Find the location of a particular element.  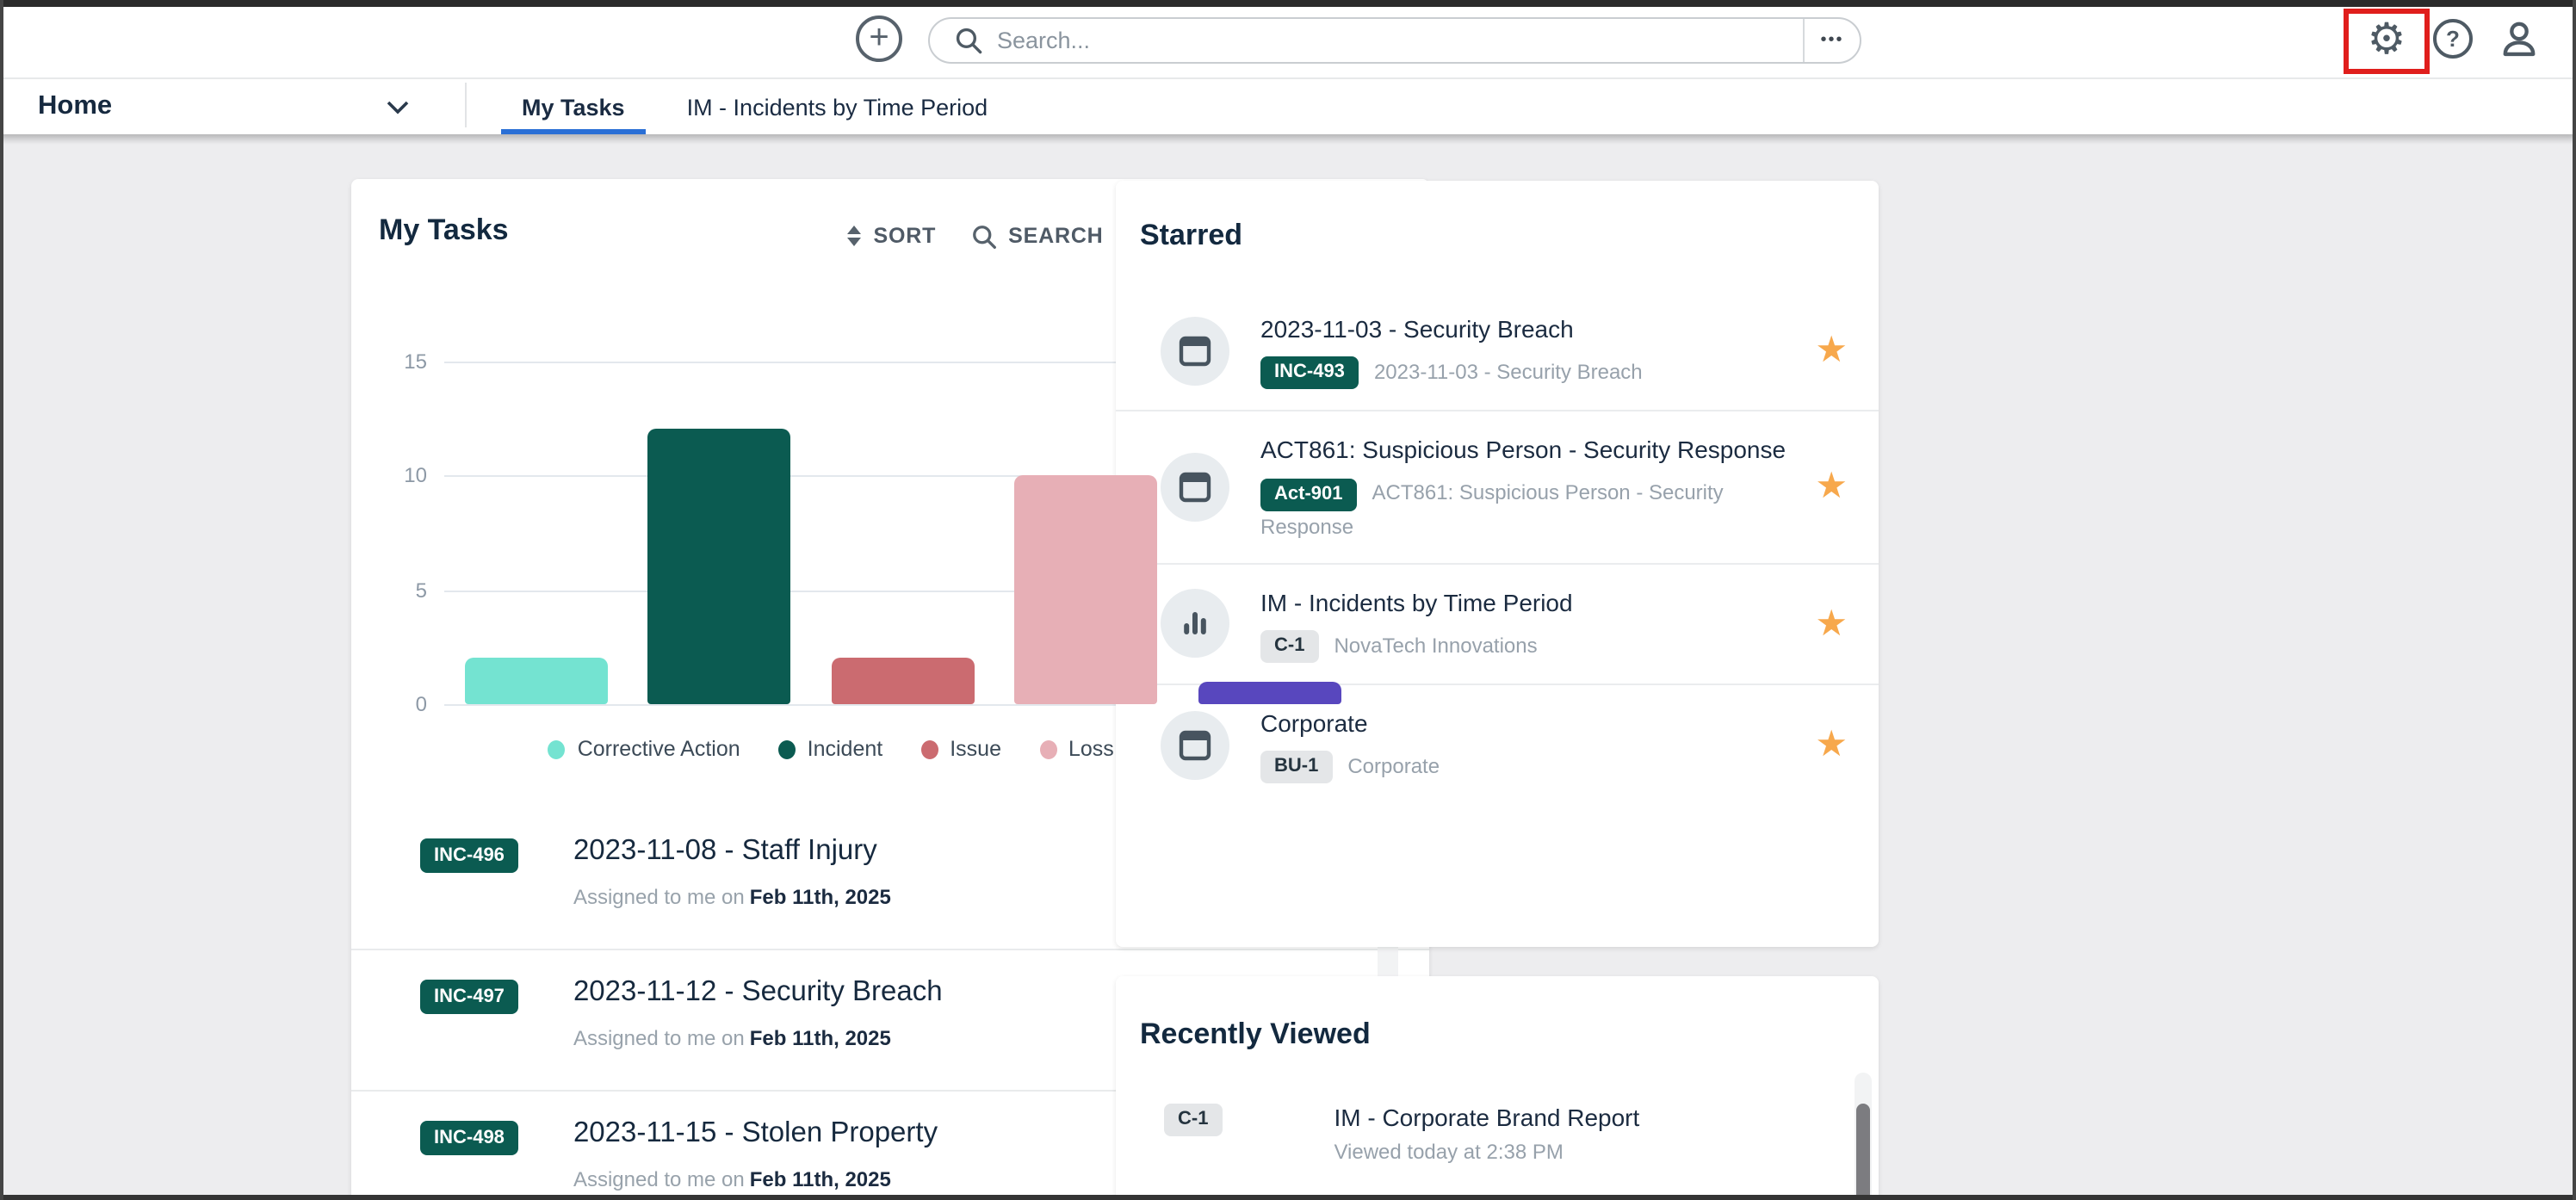

home-label: Home is located at coordinates (76, 106).